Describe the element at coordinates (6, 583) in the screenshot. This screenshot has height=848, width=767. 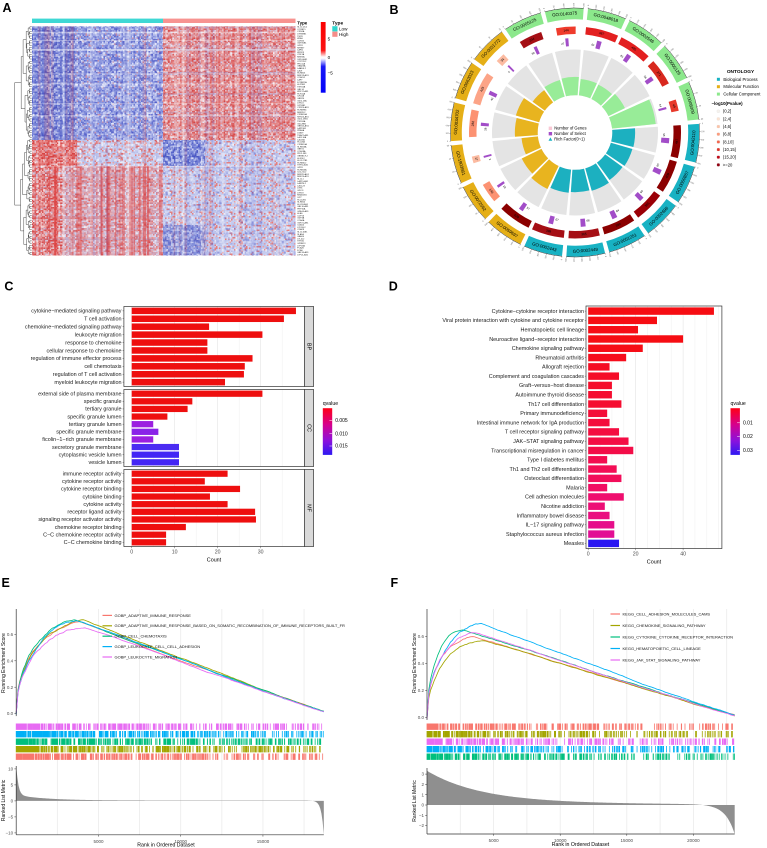
I see `svg-text: E` at that location.